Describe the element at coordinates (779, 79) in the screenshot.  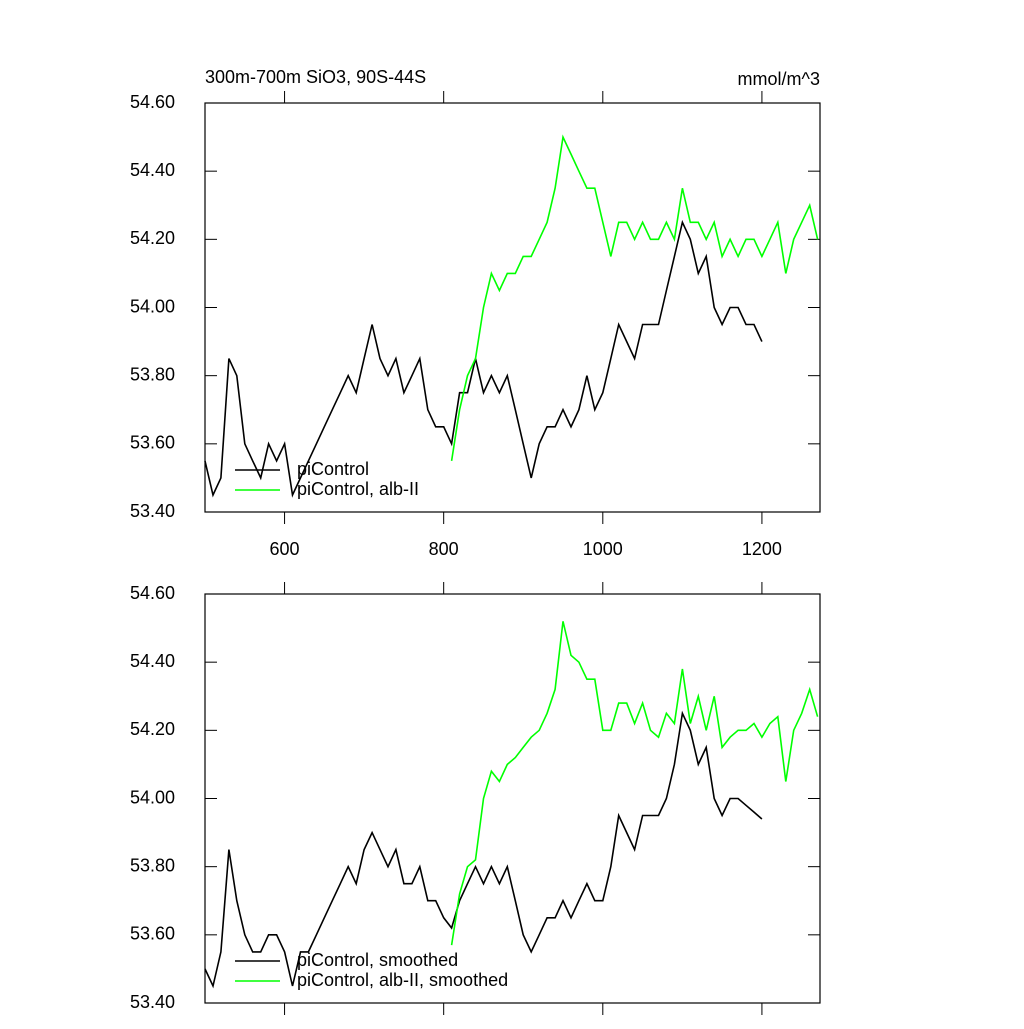
I see `units-label: mmol/m^3` at that location.